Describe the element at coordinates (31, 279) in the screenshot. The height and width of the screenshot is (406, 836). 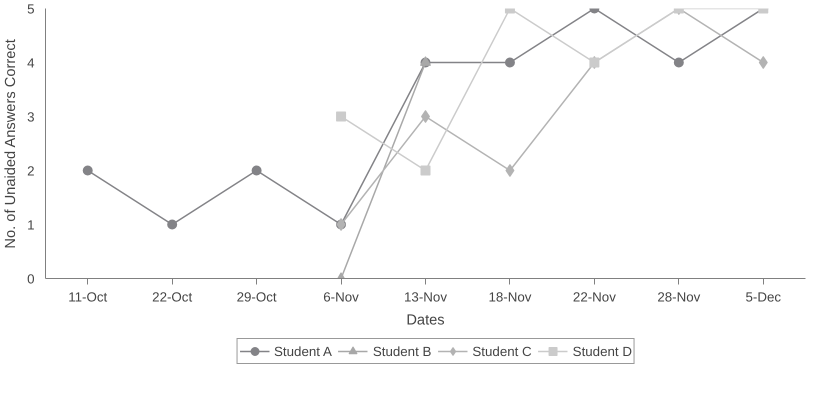
I see `y-tick-label: 0` at that location.